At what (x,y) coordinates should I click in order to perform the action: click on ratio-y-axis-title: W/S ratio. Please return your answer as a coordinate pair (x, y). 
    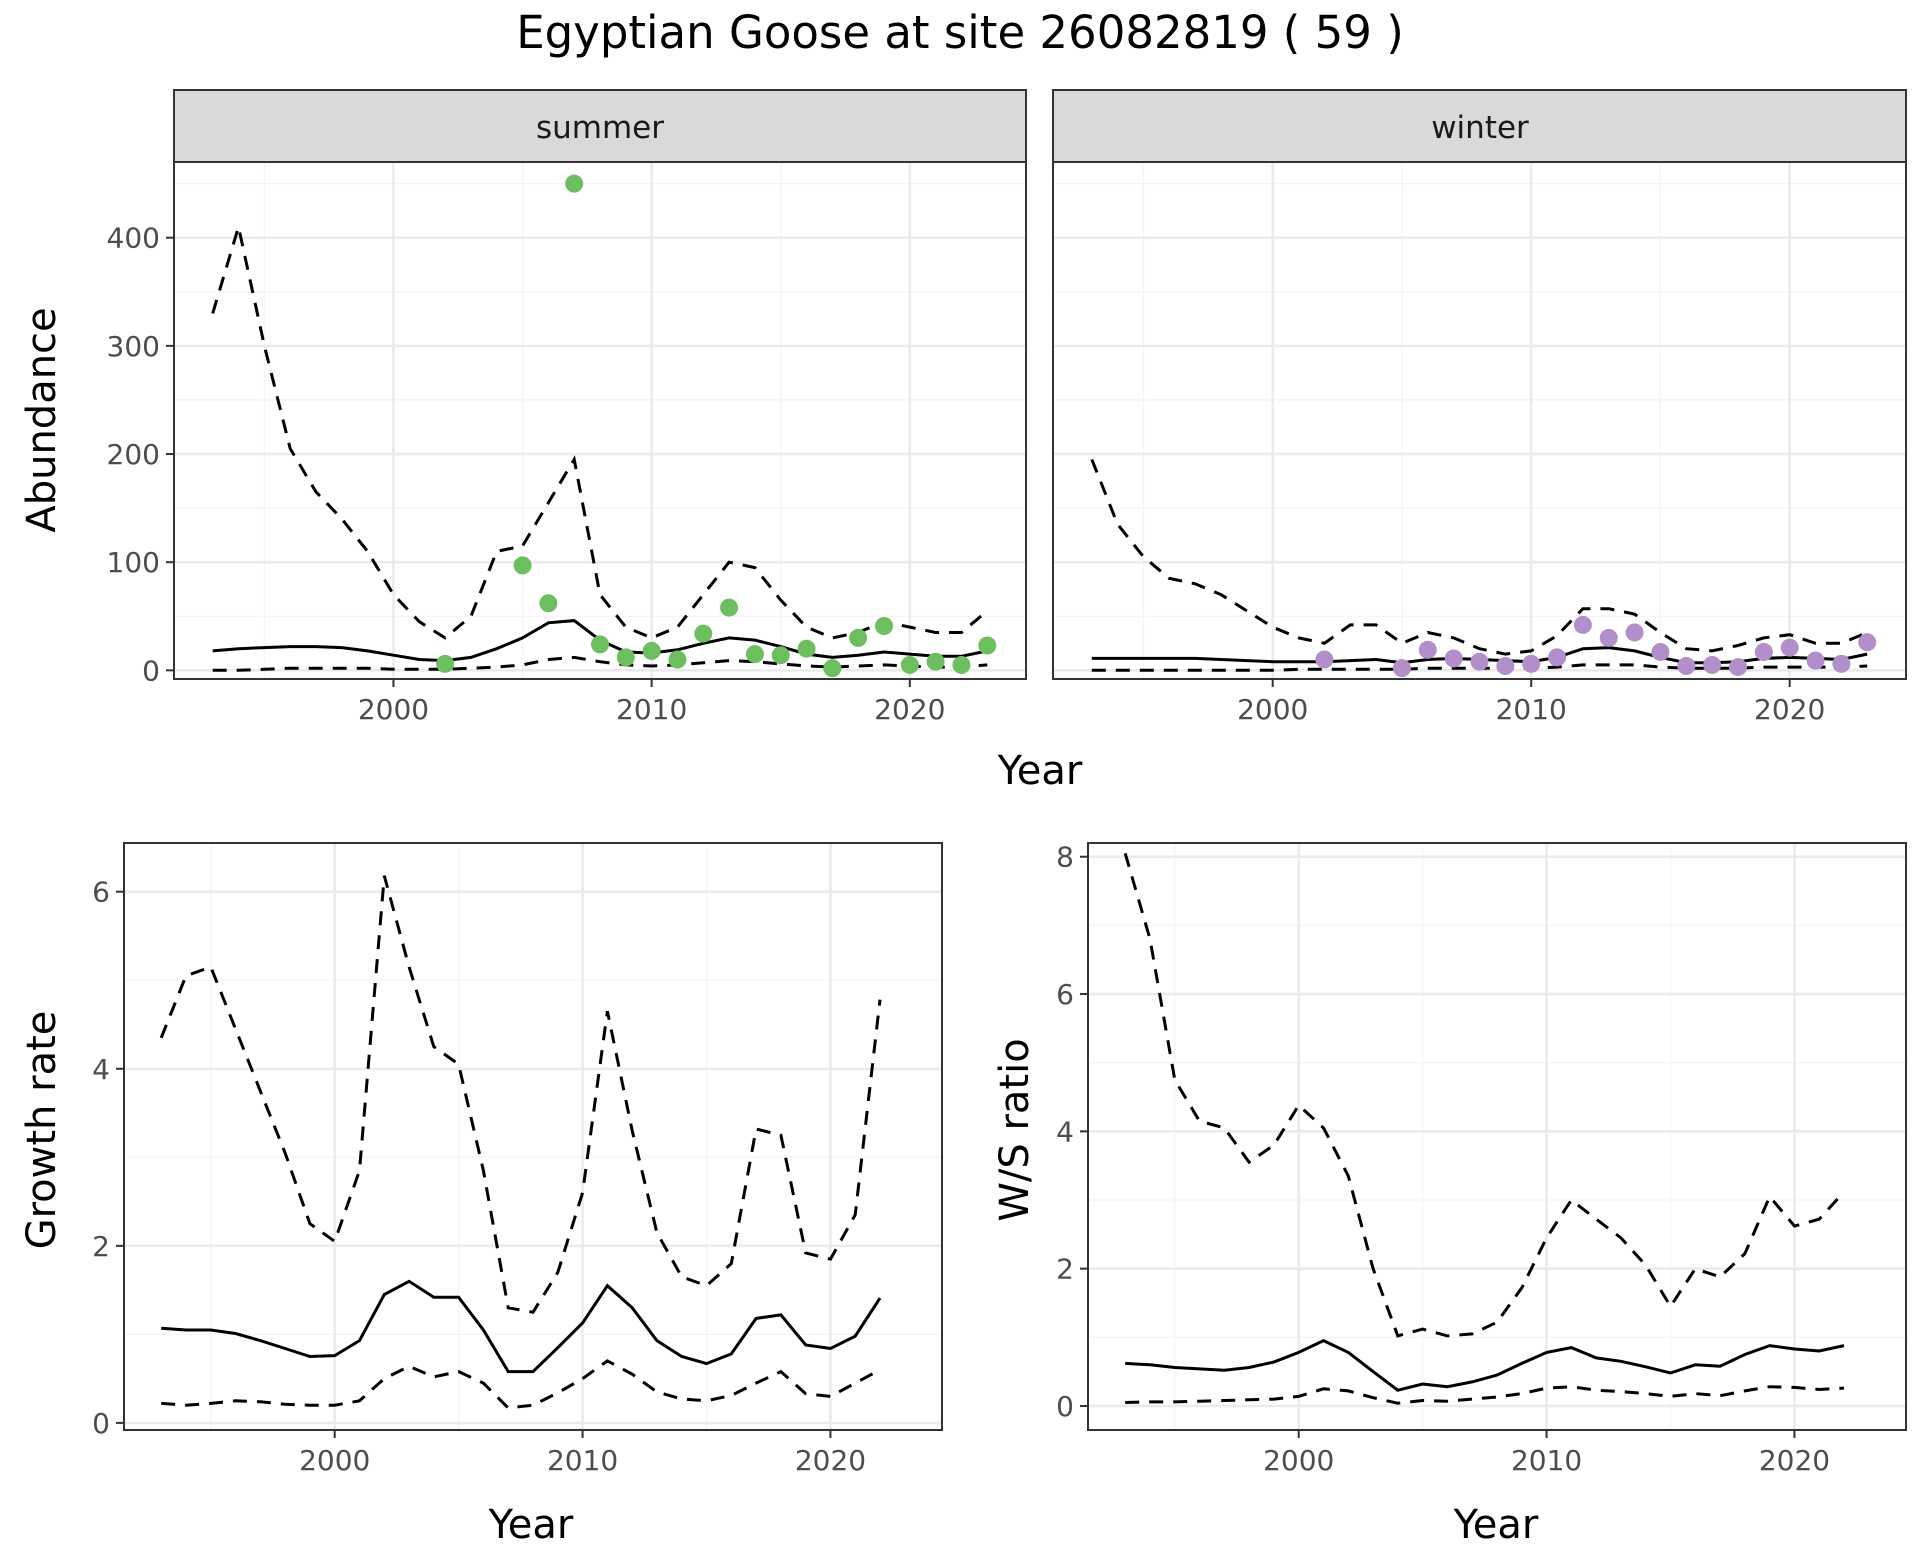
    Looking at the image, I should click on (1015, 1129).